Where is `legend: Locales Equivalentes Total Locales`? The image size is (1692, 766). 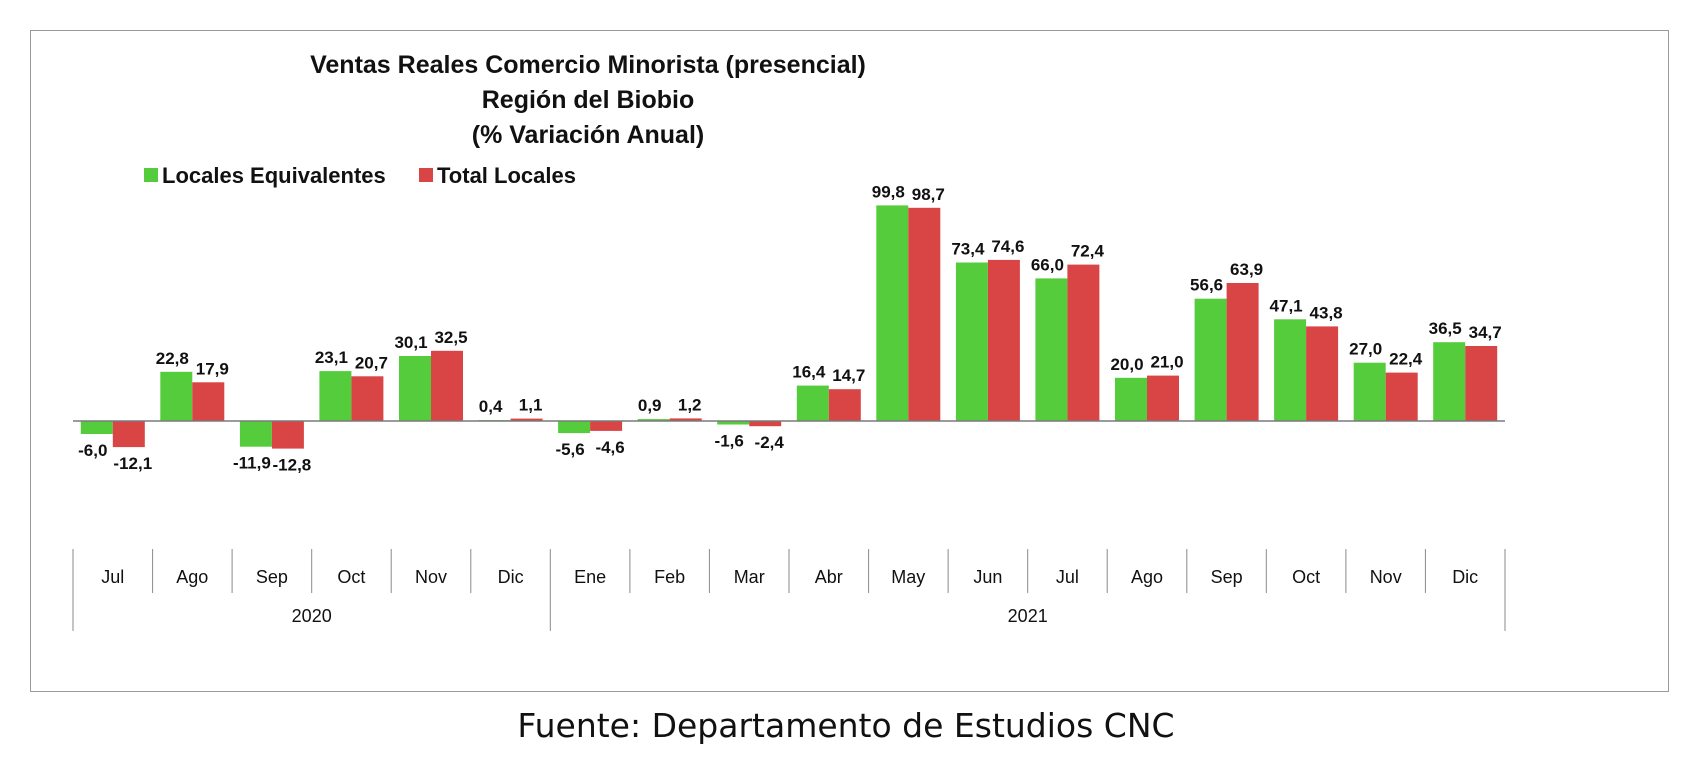 legend: Locales Equivalentes Total Locales is located at coordinates (360, 175).